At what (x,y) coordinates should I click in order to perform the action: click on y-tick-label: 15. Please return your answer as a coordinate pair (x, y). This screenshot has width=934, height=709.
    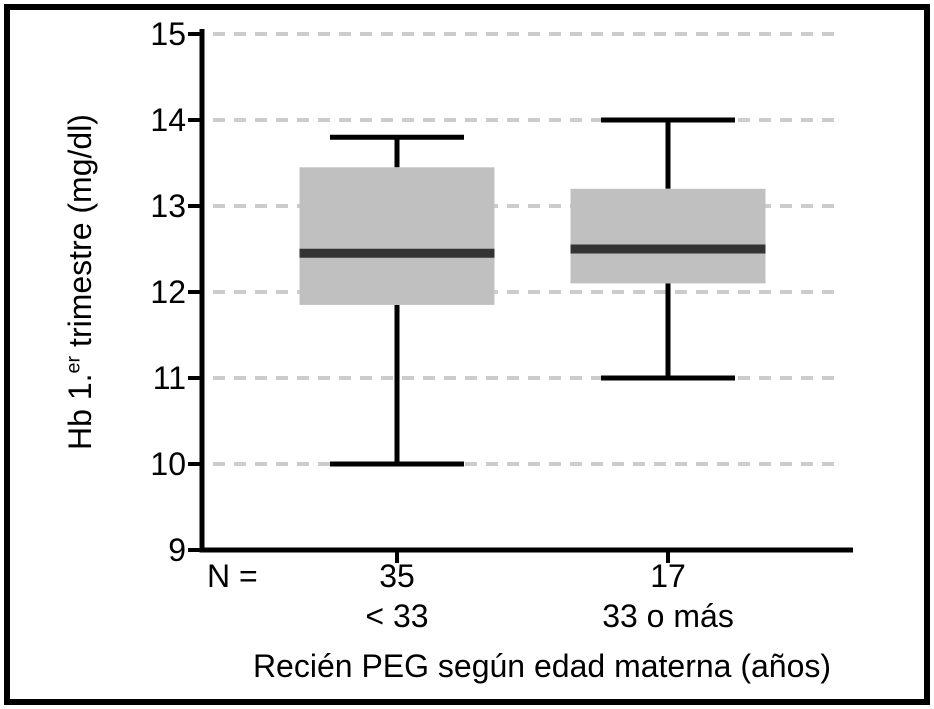
    Looking at the image, I should click on (168, 34).